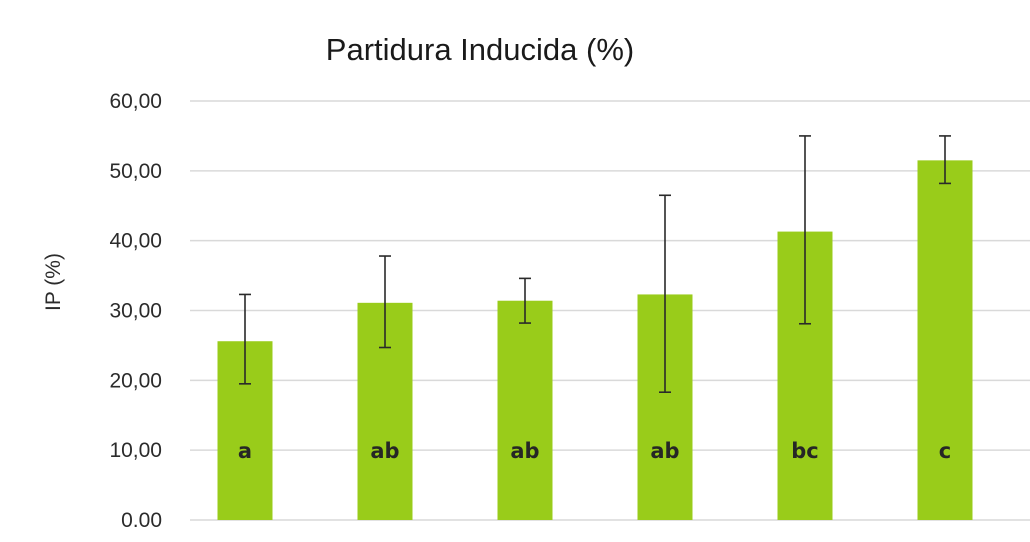 The height and width of the screenshot is (542, 1030). What do you see at coordinates (804, 451) in the screenshot?
I see `bar-significance-label: bc` at bounding box center [804, 451].